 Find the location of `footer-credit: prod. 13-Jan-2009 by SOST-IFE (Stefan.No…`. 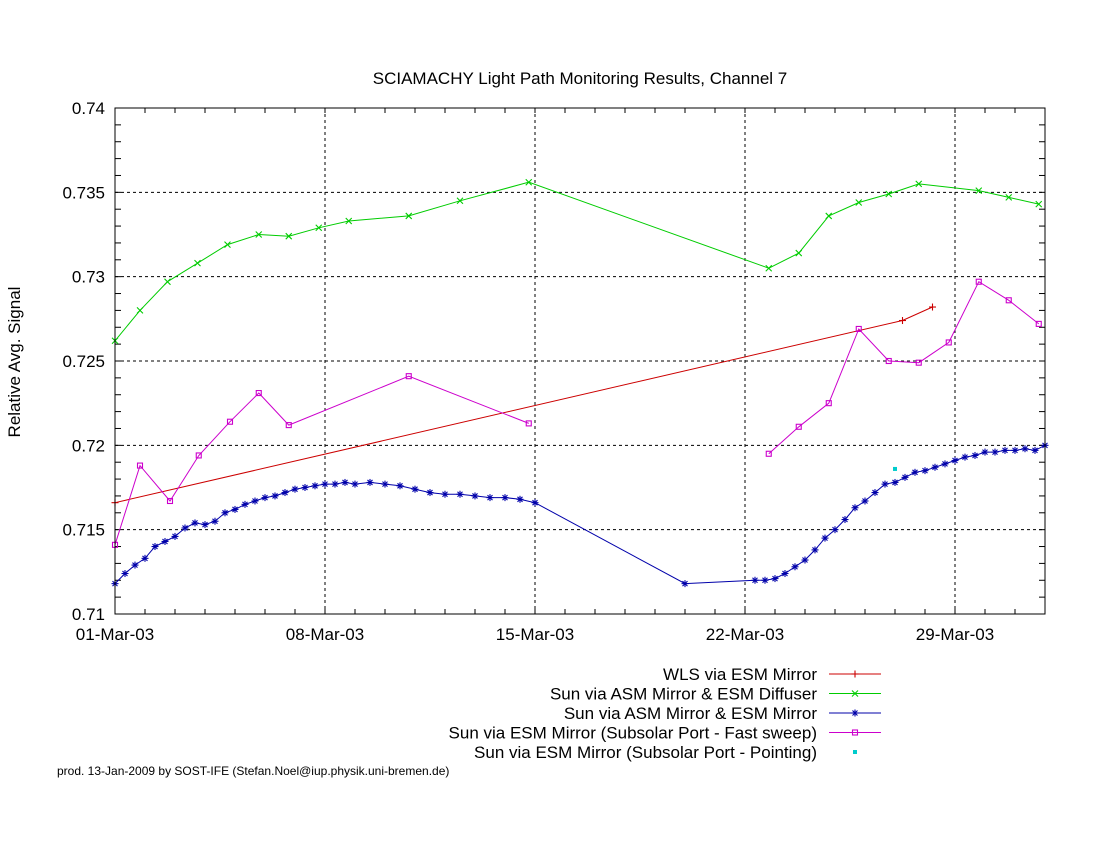

footer-credit: prod. 13-Jan-2009 by SOST-IFE (Stefan.No… is located at coordinates (253, 771).